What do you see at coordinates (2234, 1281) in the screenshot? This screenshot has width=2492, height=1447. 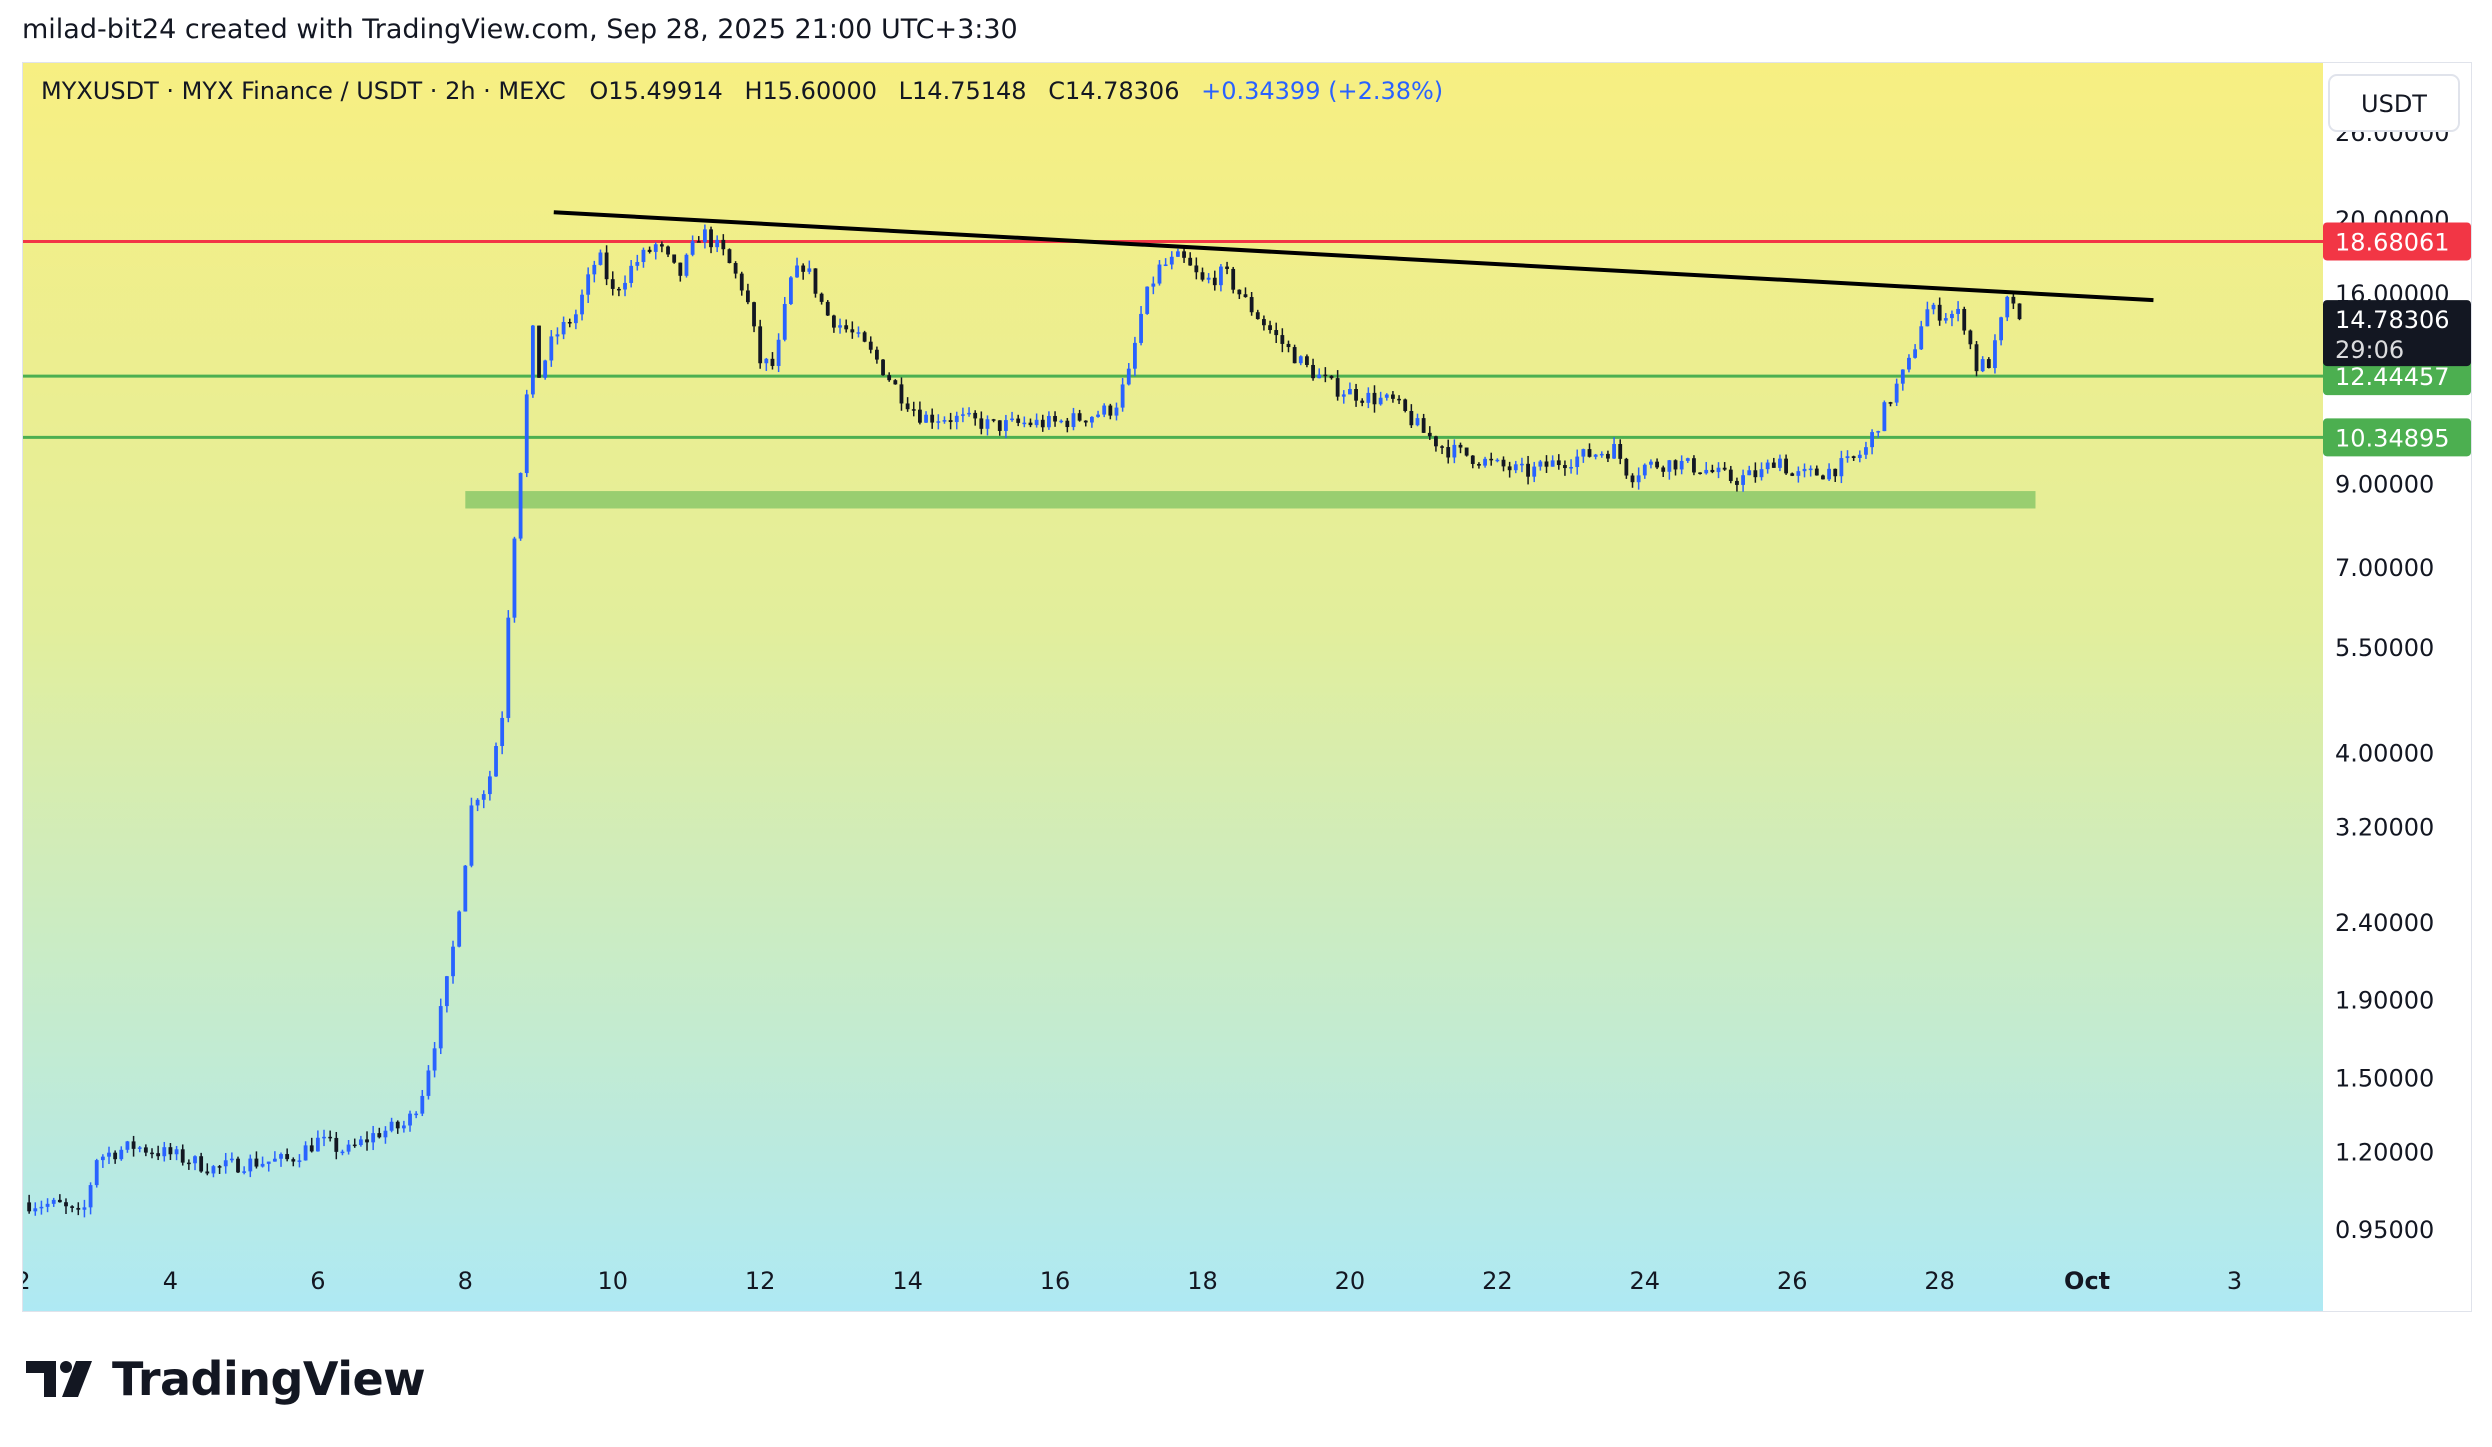 I see `time-tick-label: 3` at bounding box center [2234, 1281].